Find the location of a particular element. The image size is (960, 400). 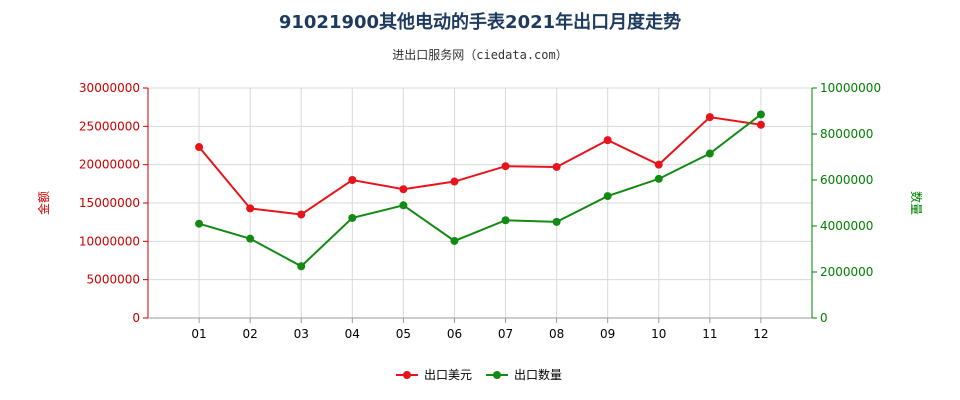

x-tick-label: 06 is located at coordinates (454, 334).